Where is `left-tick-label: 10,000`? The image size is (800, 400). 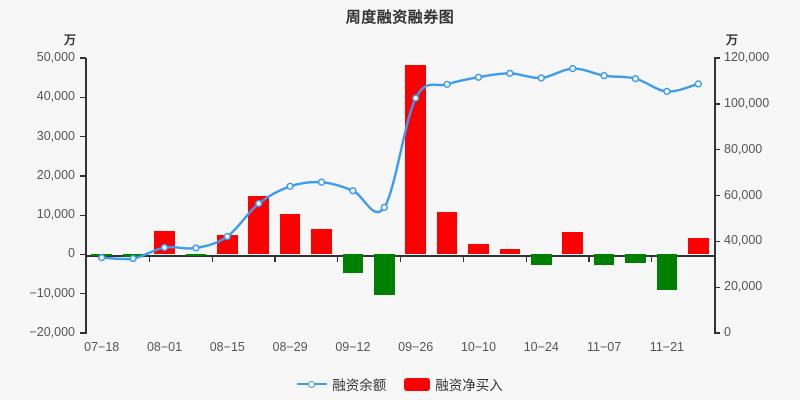
left-tick-label: 10,000 is located at coordinates (55, 214).